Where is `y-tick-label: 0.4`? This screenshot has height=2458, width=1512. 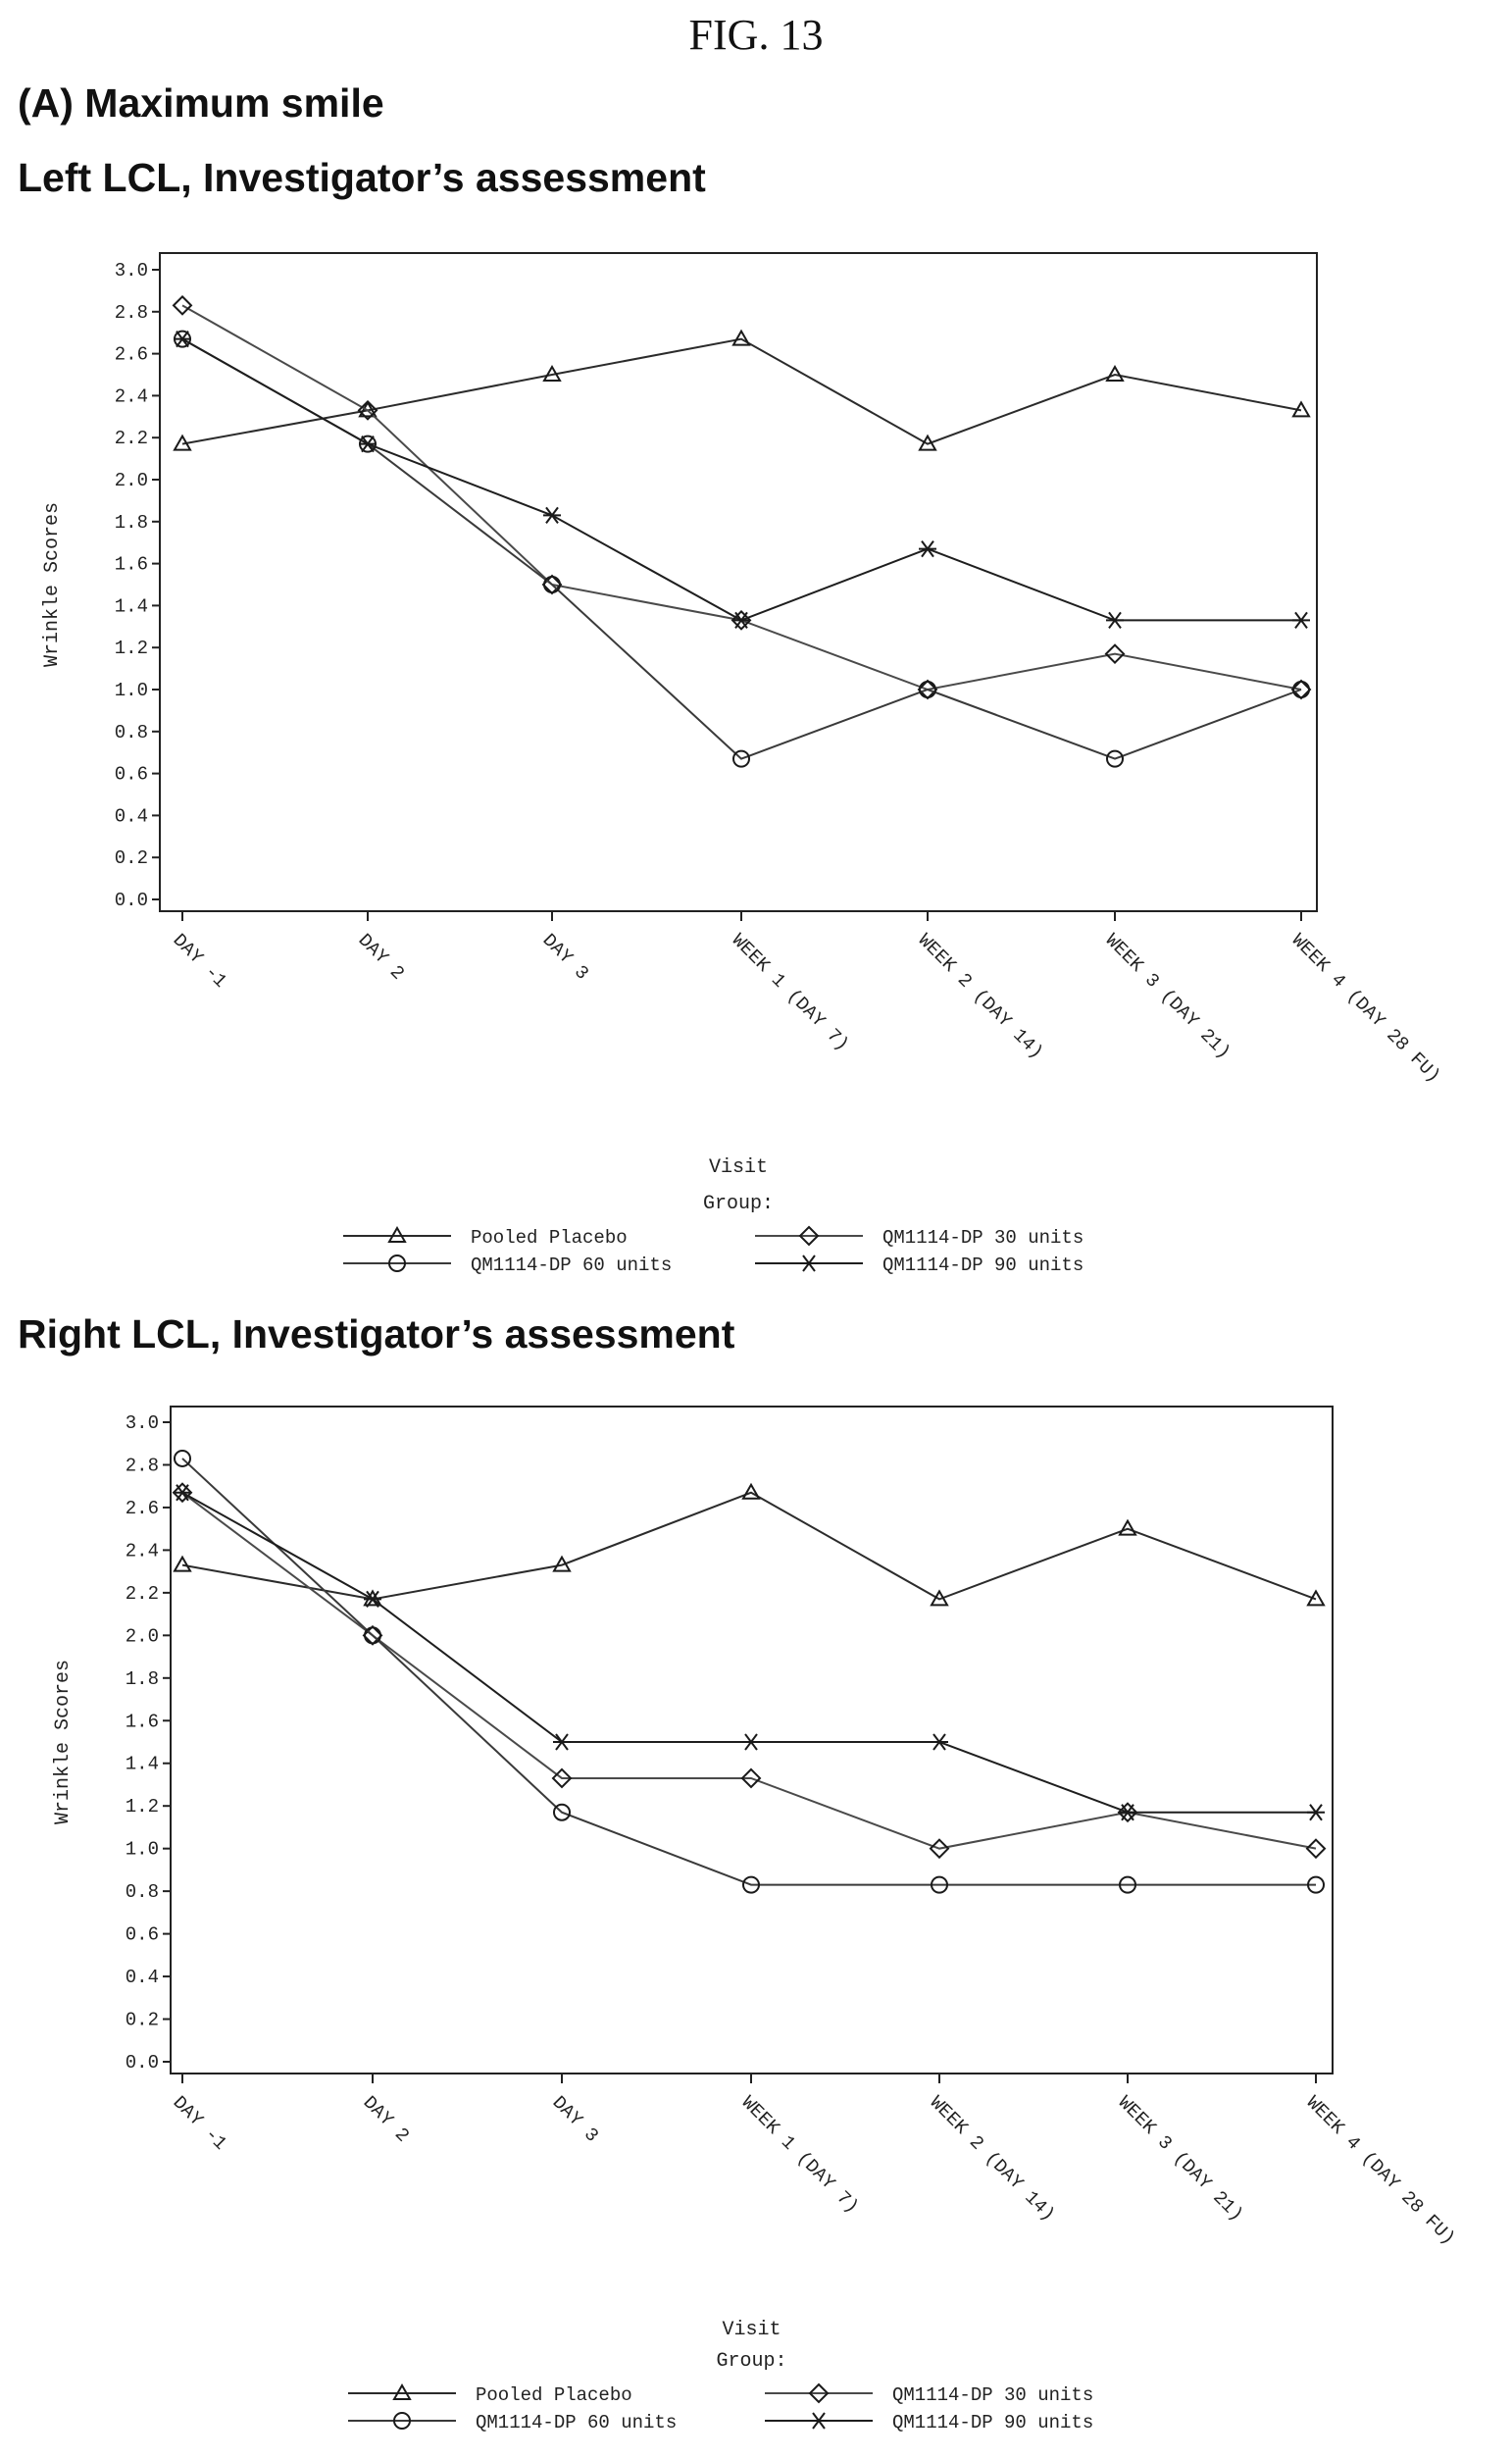 y-tick-label: 0.4 is located at coordinates (131, 816).